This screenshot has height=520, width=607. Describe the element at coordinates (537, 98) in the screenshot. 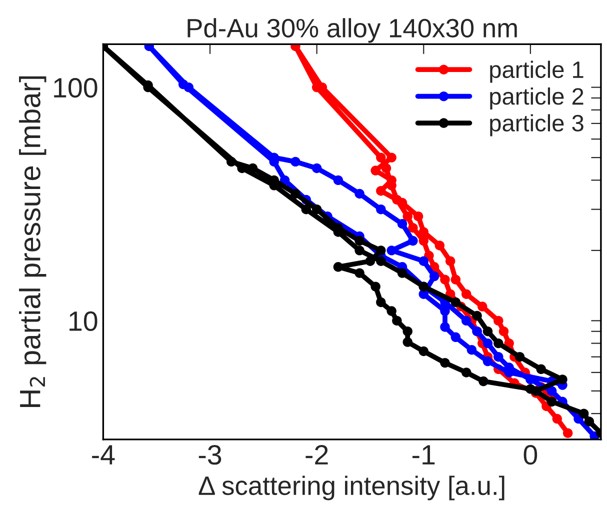

I see `legend-label: particle 2` at that location.